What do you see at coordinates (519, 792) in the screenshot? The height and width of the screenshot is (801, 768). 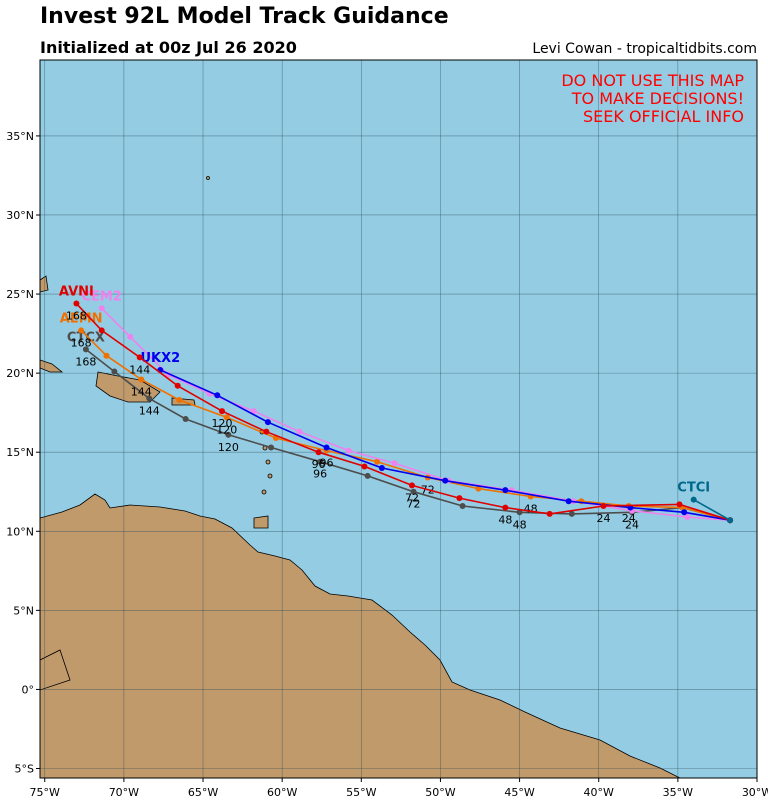 I see `x-tick-label: 45°W` at bounding box center [519, 792].